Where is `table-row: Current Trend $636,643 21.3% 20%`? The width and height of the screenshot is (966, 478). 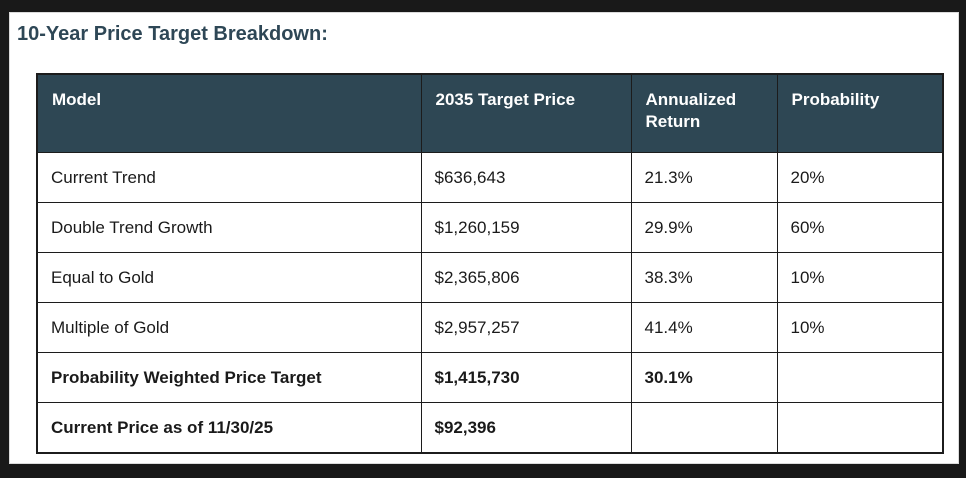 table-row: Current Trend $636,643 21.3% 20% is located at coordinates (490, 177).